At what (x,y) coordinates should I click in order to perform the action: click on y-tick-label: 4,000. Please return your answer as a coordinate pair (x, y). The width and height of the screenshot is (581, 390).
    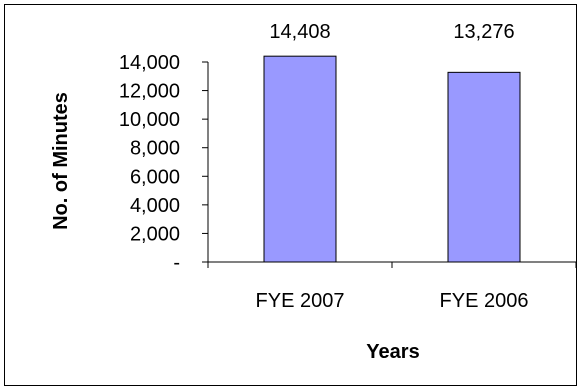
    Looking at the image, I should click on (155, 206).